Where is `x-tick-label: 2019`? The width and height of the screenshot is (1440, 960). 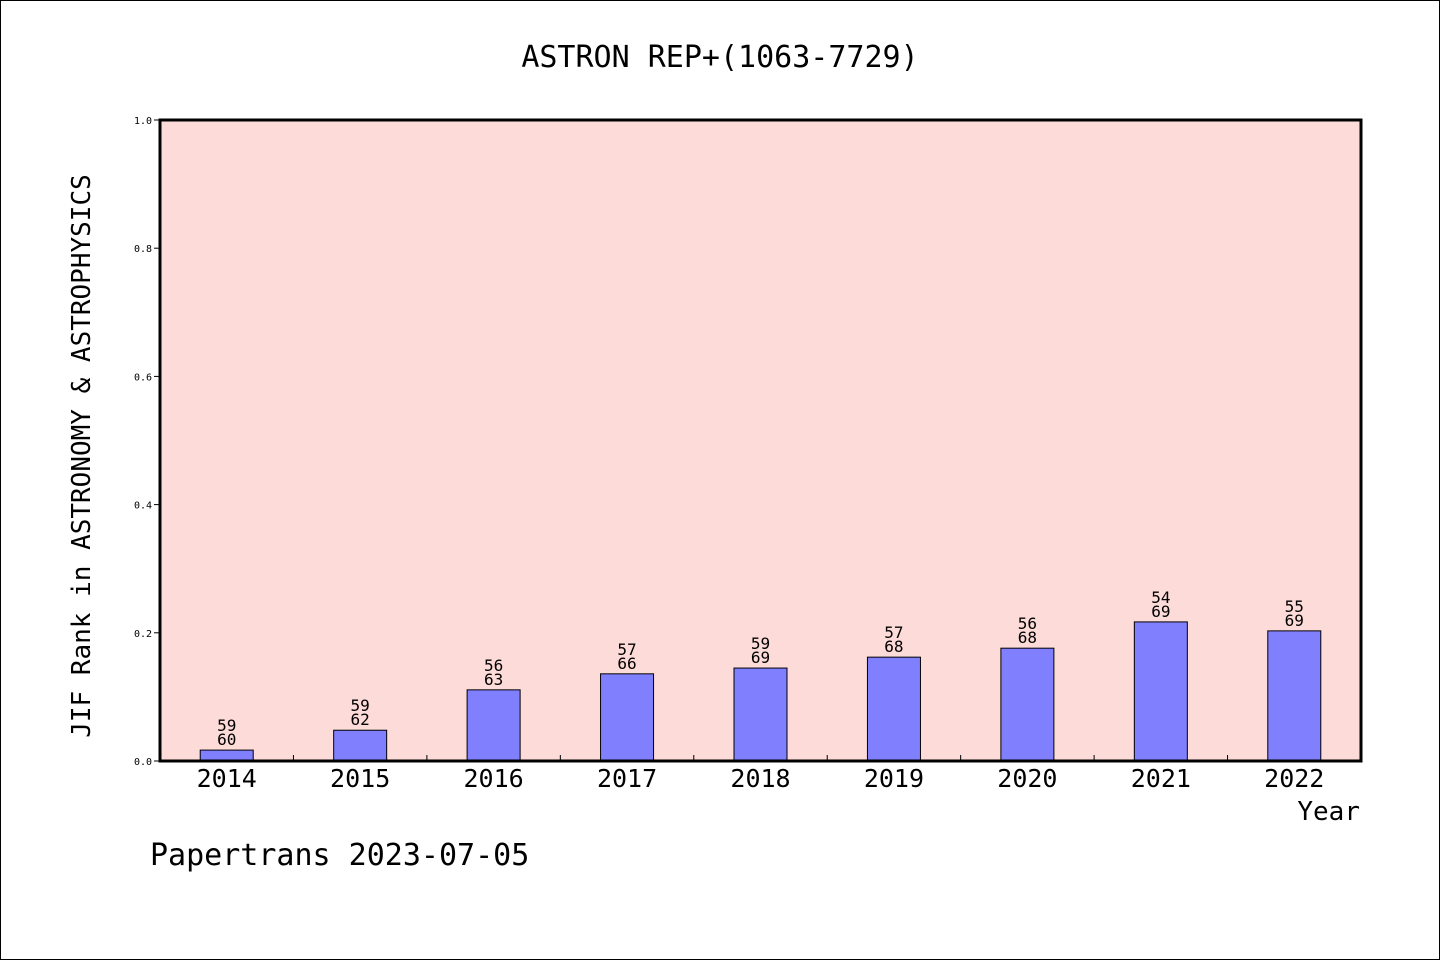 x-tick-label: 2019 is located at coordinates (894, 778).